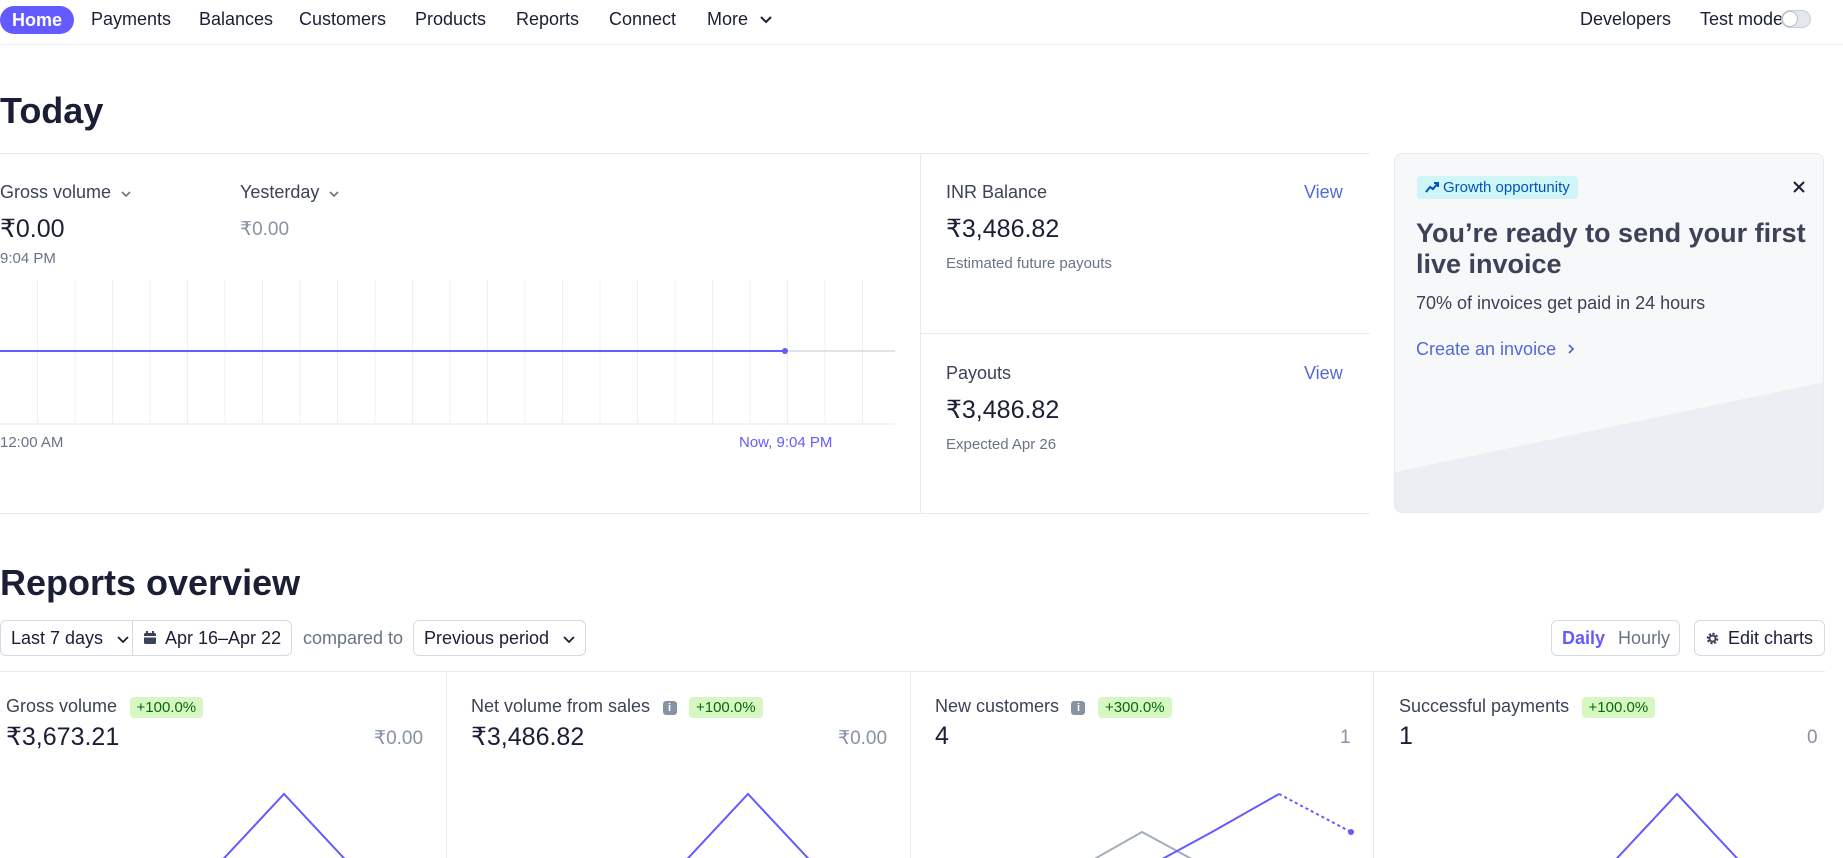  Describe the element at coordinates (1406, 736) in the screenshot. I see `card-value: 1` at that location.